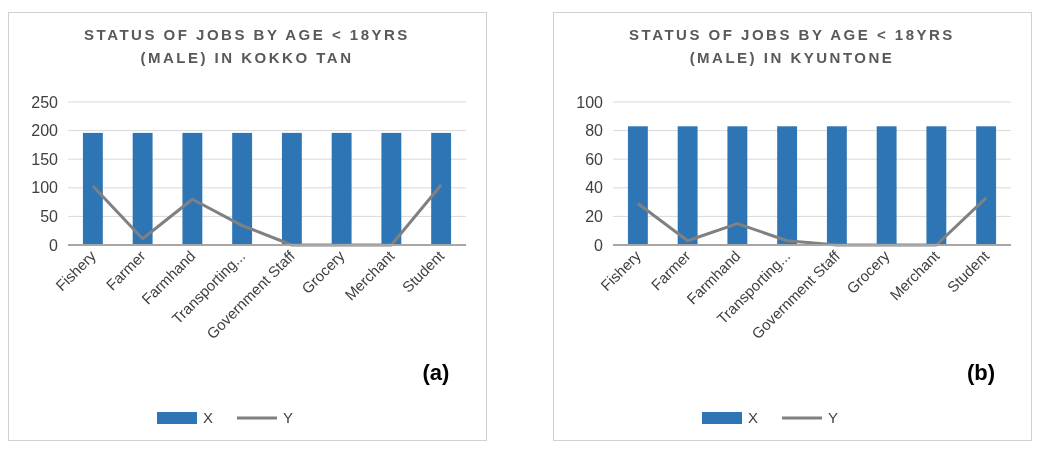  What do you see at coordinates (594, 159) in the screenshot?
I see `y-tick-label: 60` at bounding box center [594, 159].